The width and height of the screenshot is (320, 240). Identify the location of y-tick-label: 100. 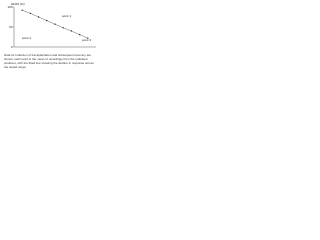
(9, 7).